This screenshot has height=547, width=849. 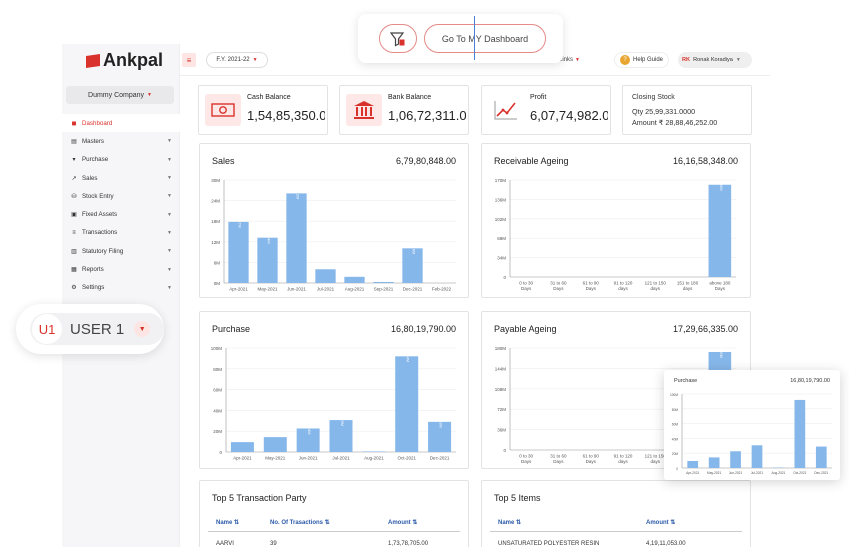 I want to click on sidebar-item-settings: ⚙ Settings ▼, so click(x=121, y=288).